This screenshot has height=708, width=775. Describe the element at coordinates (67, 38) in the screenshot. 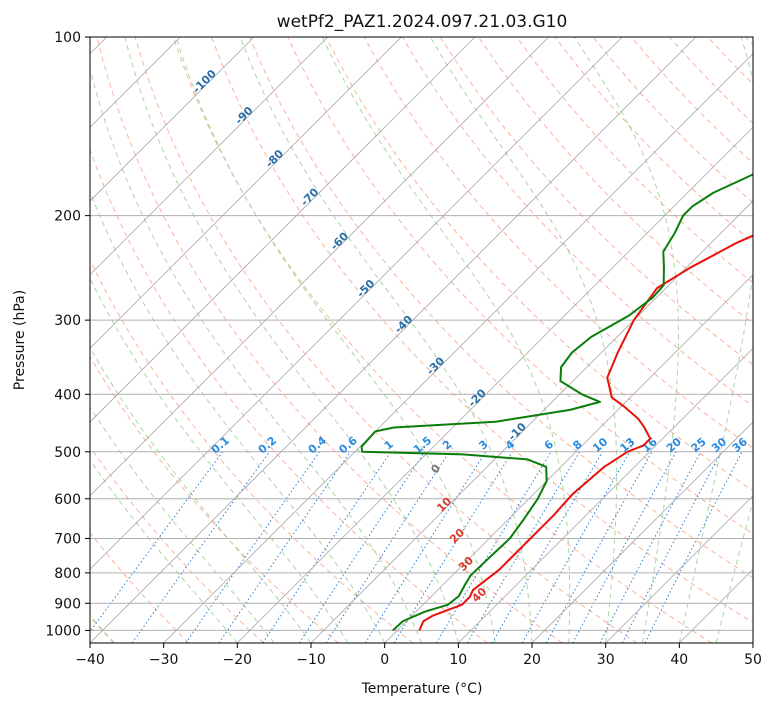

I see `y-tick-label: 100` at that location.